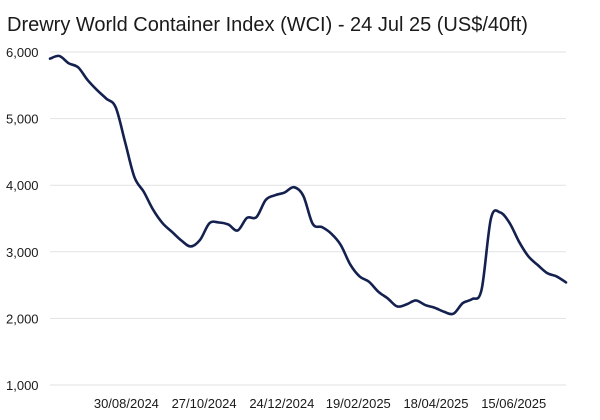 The height and width of the screenshot is (420, 600). I want to click on y-tick-label: 1,000, so click(22, 385).